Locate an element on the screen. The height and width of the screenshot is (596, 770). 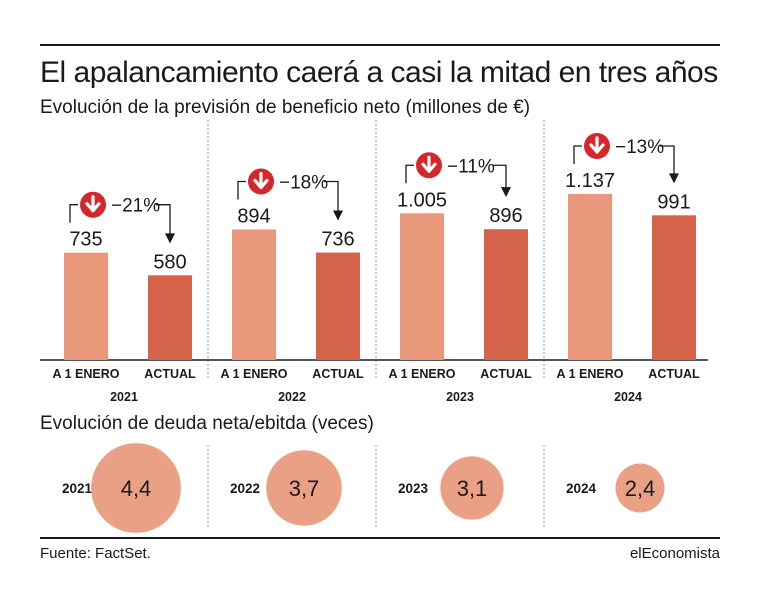
bubble-value-label: 3,1 is located at coordinates (472, 488).